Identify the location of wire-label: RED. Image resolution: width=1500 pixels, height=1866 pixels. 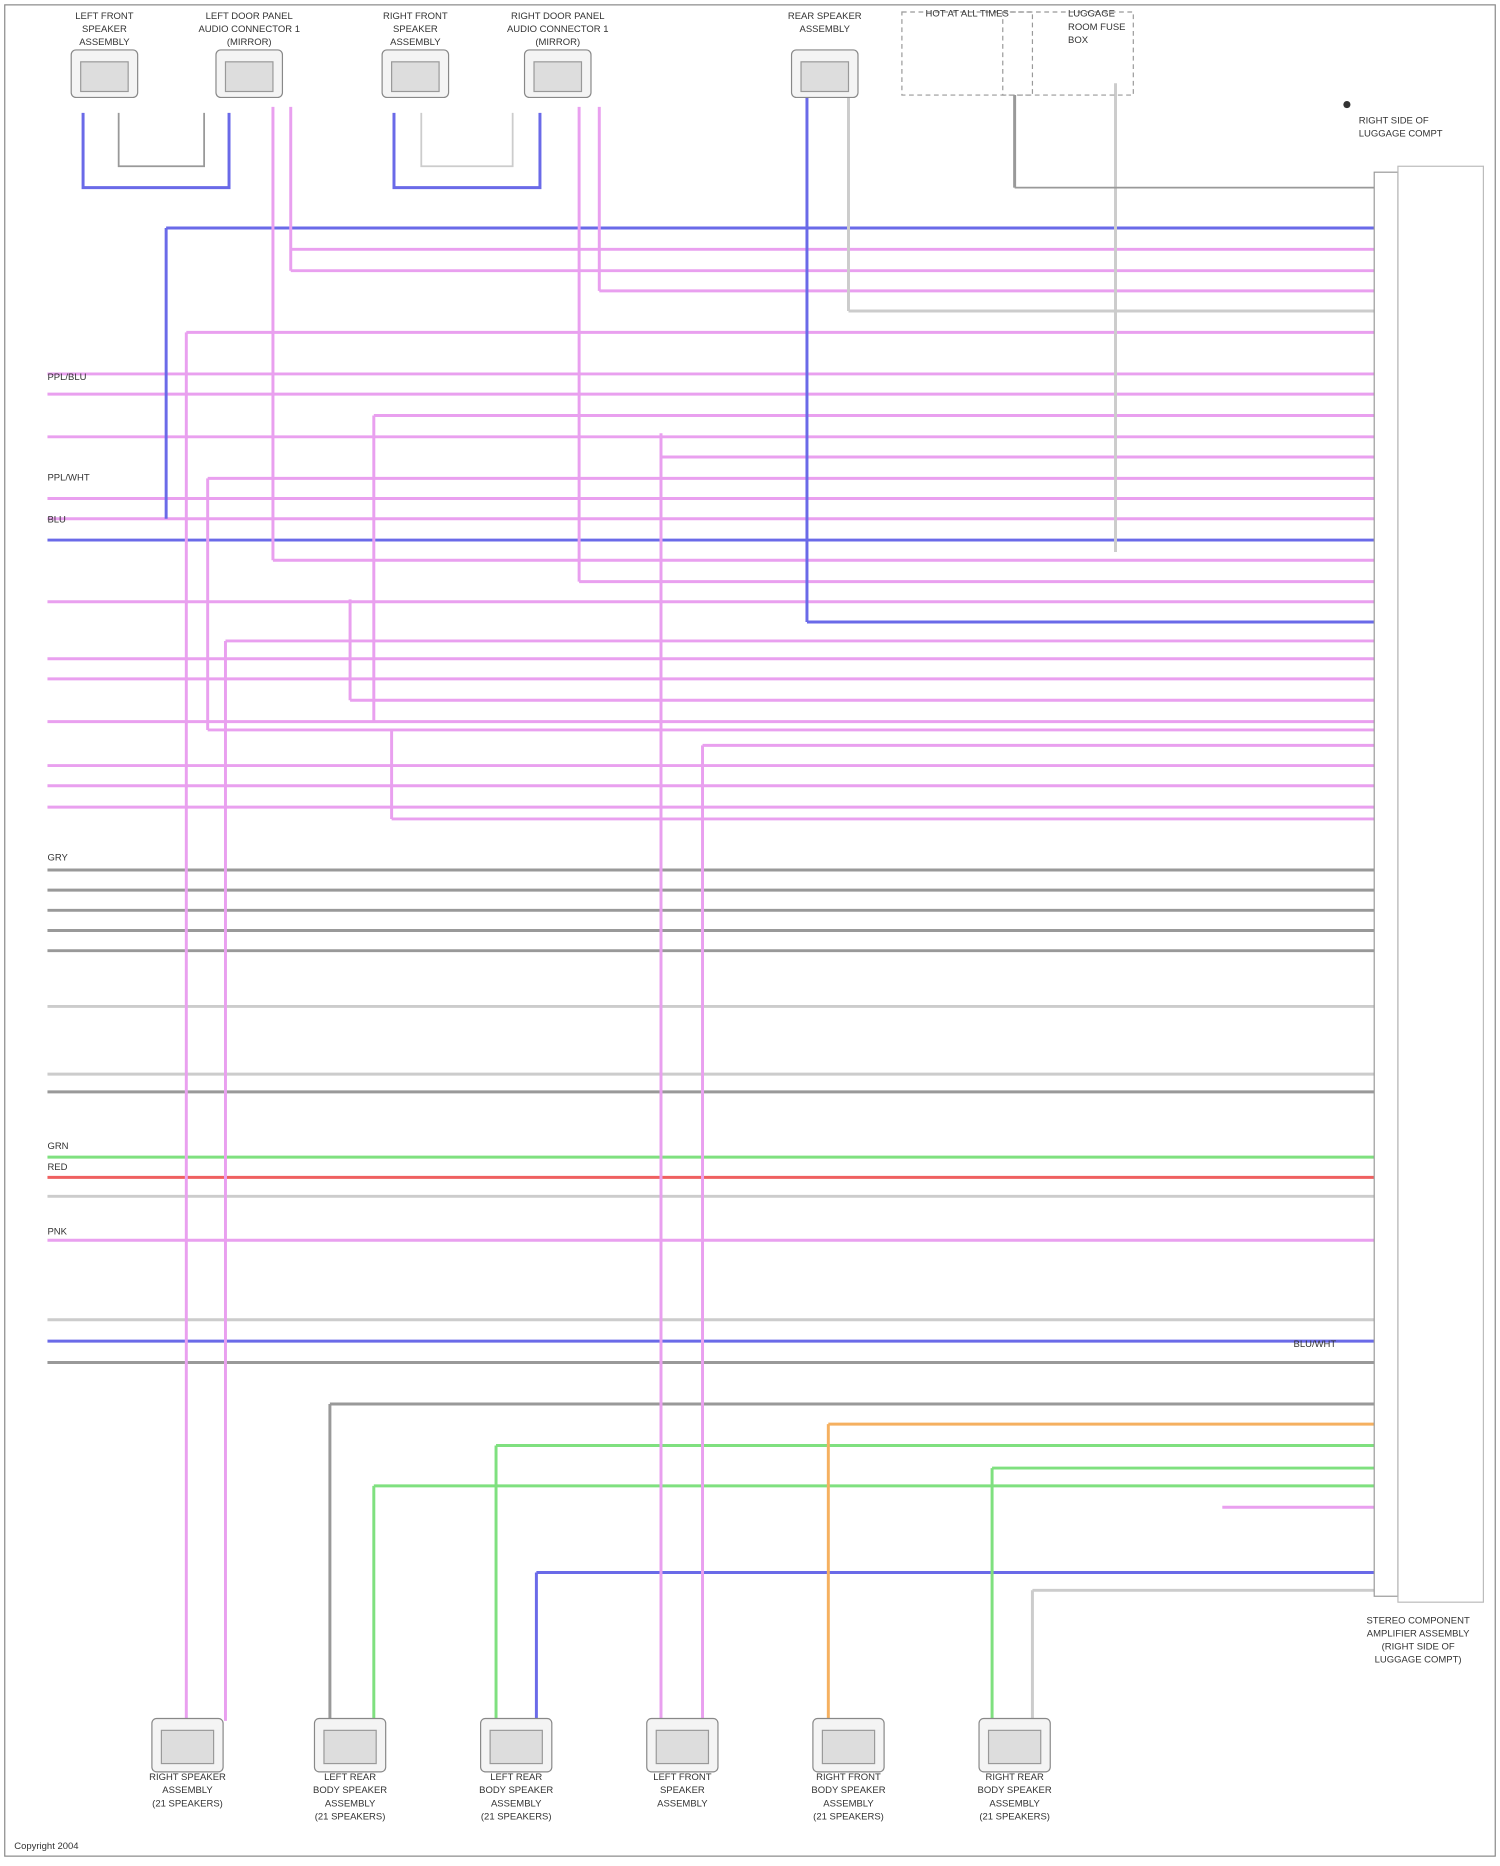
(57, 1167).